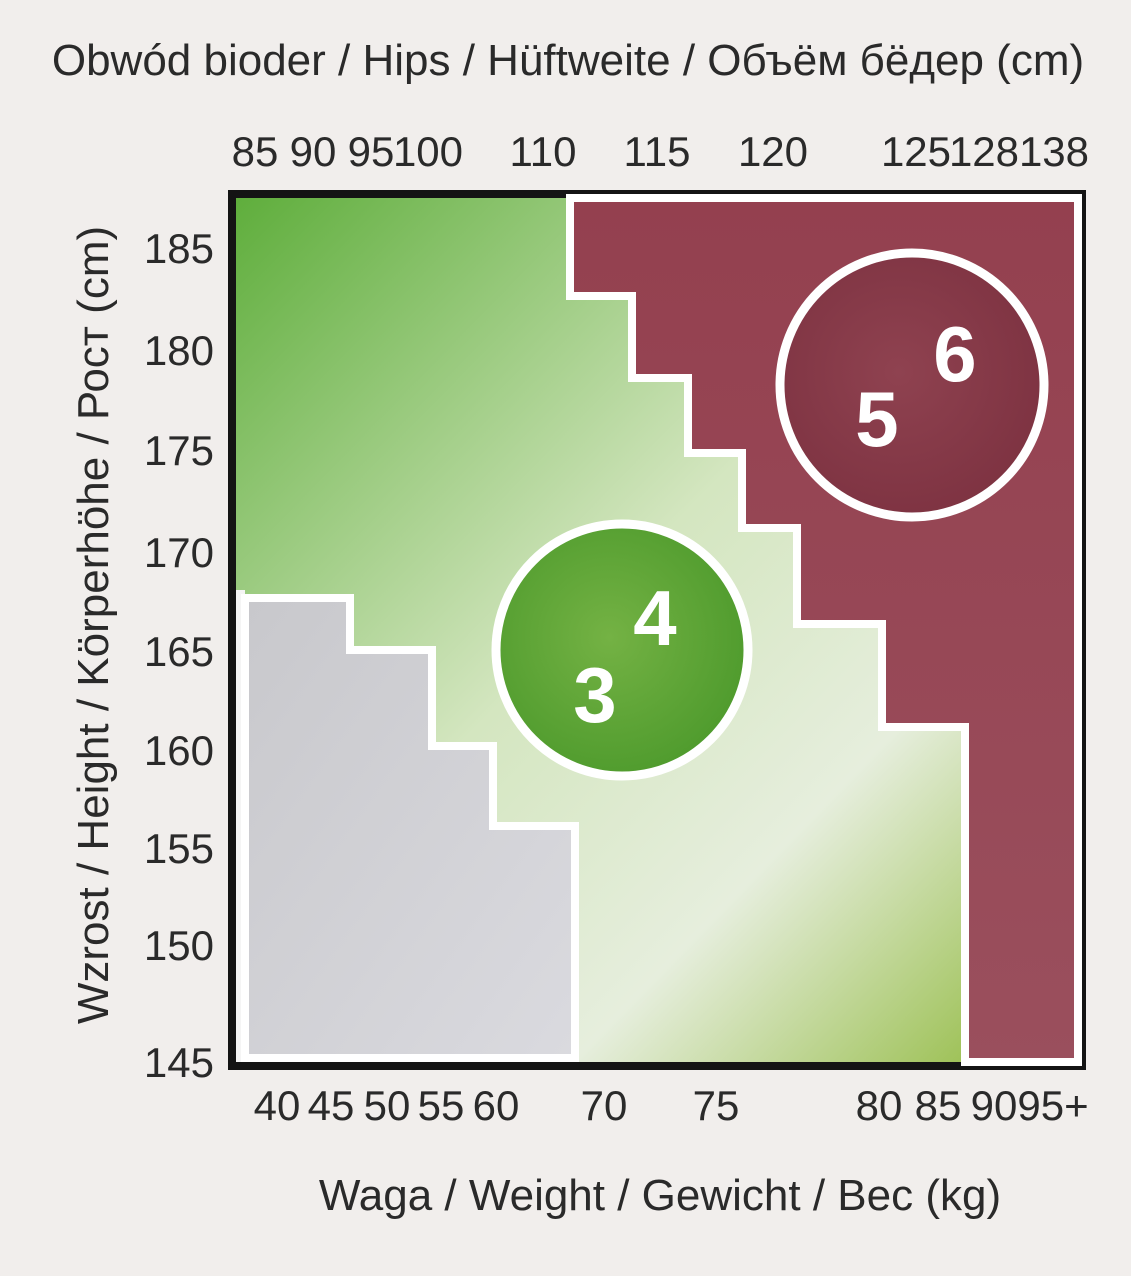 This screenshot has height=1276, width=1131. Describe the element at coordinates (1052, 1105) in the screenshot. I see `bottom-tick-label: 95+` at that location.